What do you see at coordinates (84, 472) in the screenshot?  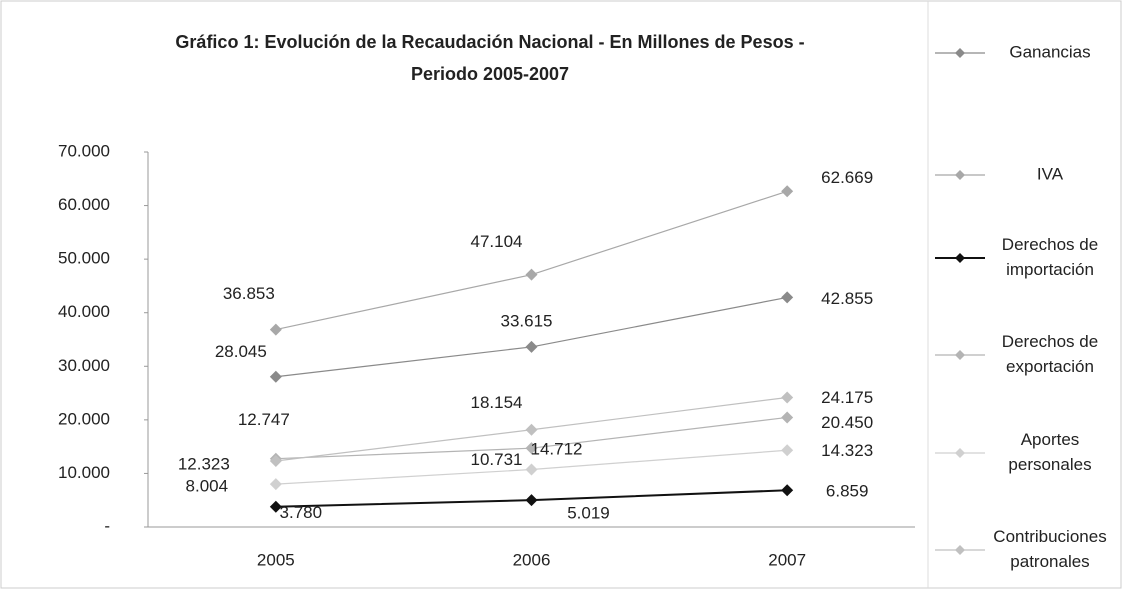 I see `y-tick-label: 10.000` at bounding box center [84, 472].